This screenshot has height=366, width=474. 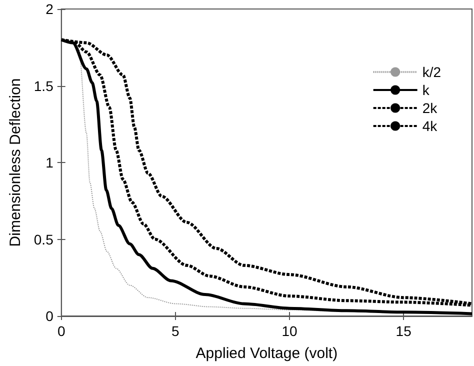 What do you see at coordinates (430, 126) in the screenshot?
I see `legend-label: 4k` at bounding box center [430, 126].